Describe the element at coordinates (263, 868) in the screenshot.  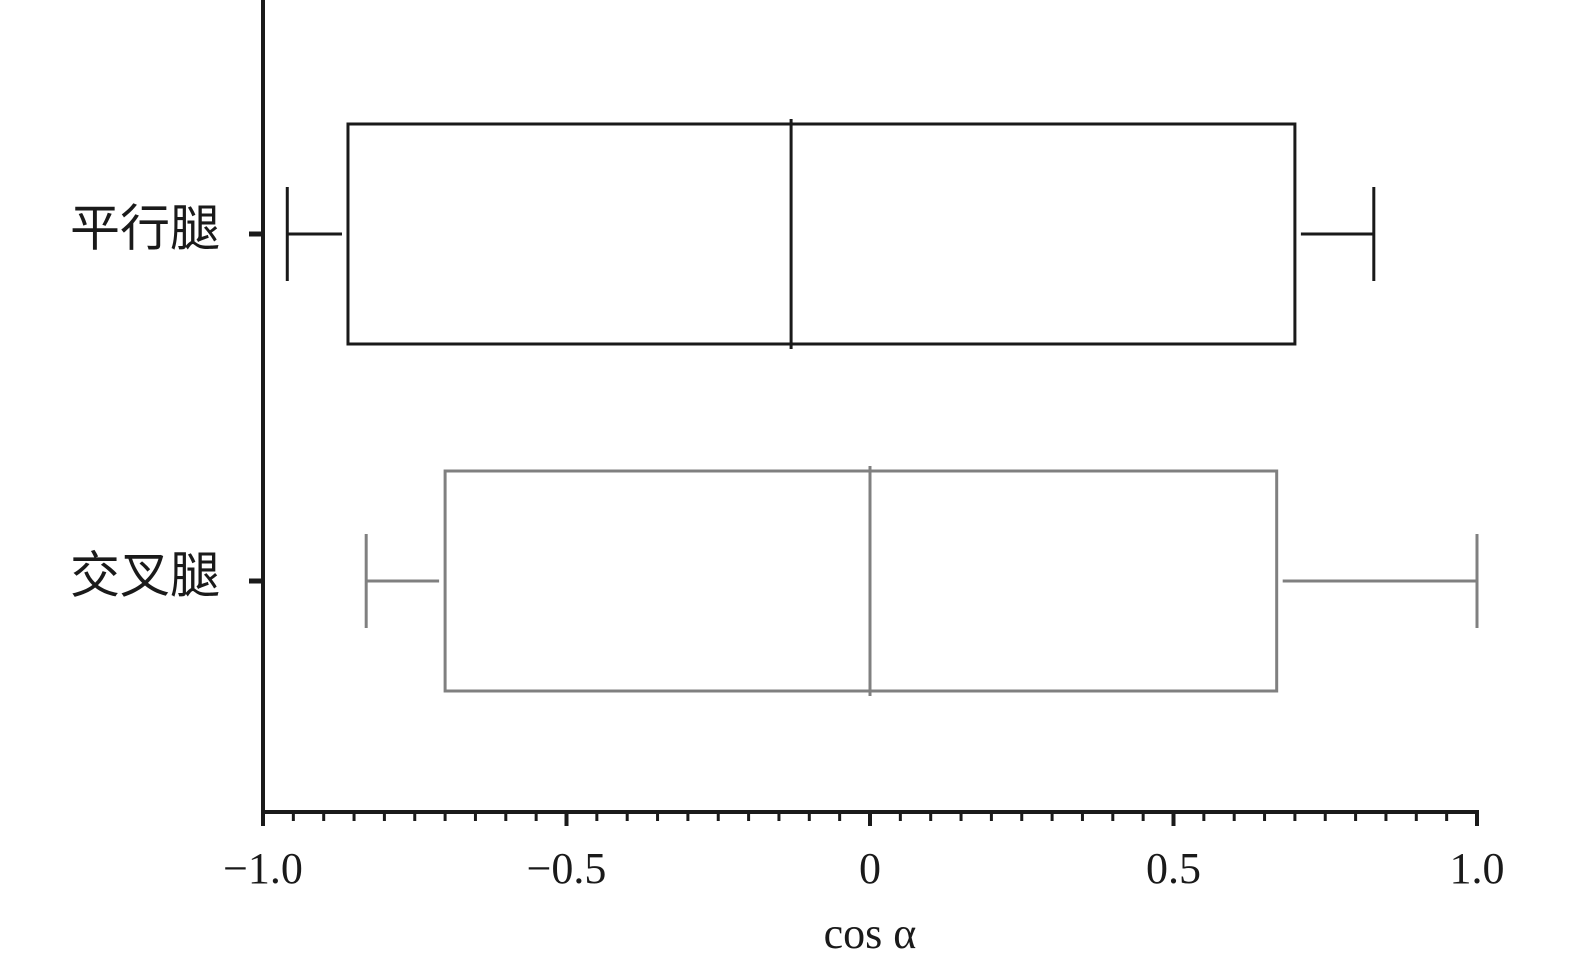
I see `x-tick-label: −1.0` at that location.